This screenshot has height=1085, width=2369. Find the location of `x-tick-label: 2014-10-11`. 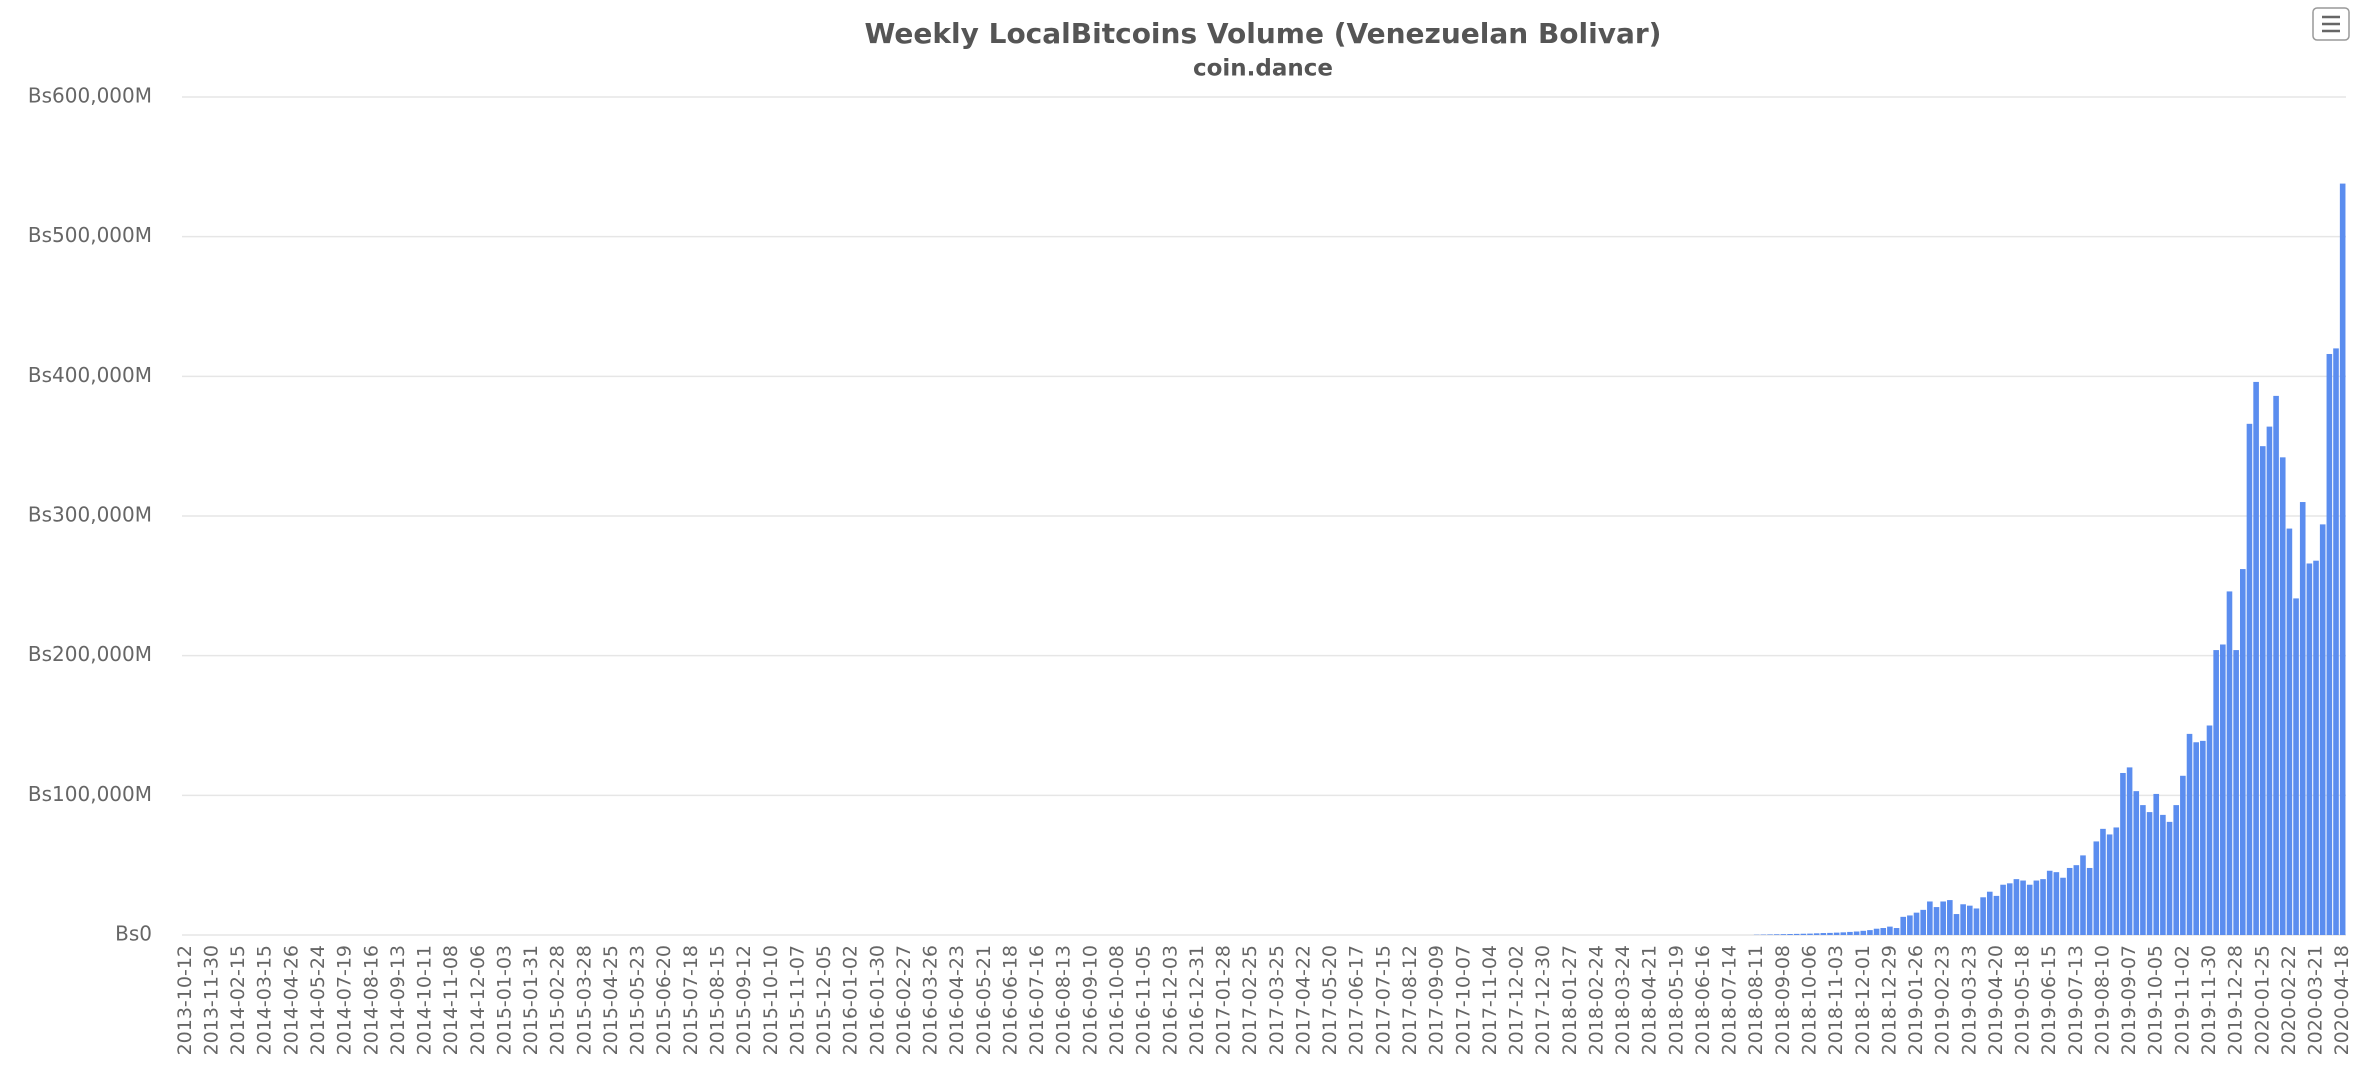

x-tick-label: 2014-10-11 is located at coordinates (425, 1000).